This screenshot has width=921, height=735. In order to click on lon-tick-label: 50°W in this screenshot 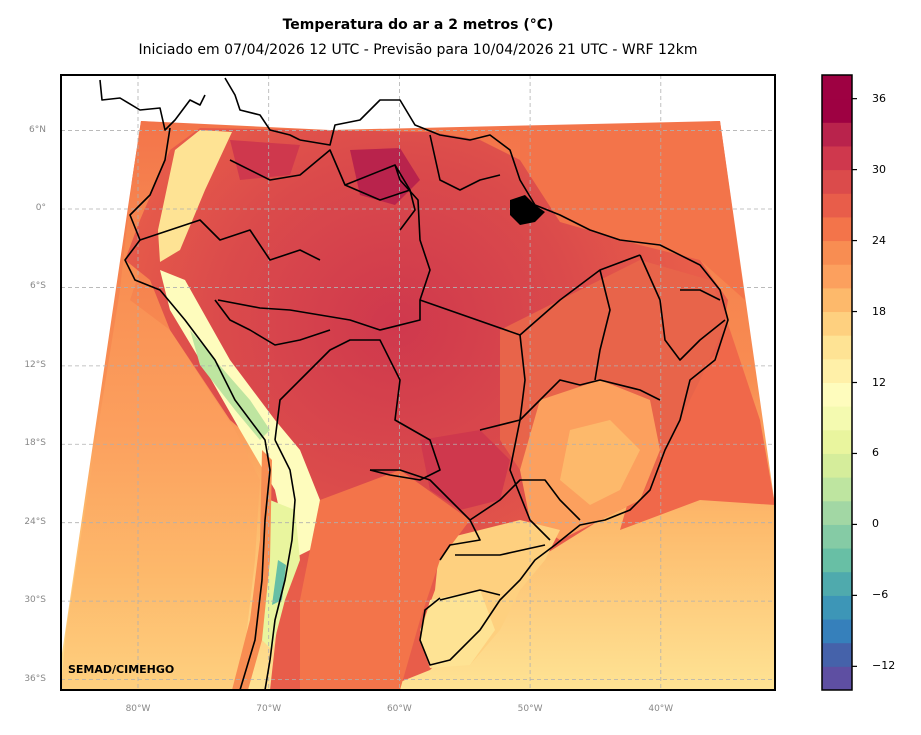, I will do `click(530, 709)`.